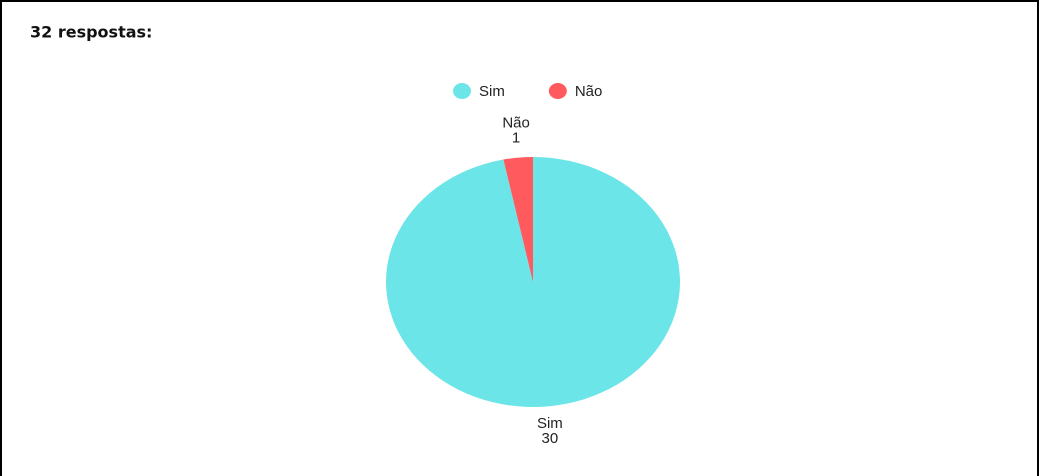 The width and height of the screenshot is (1039, 476). I want to click on slice-label: Não, so click(516, 123).